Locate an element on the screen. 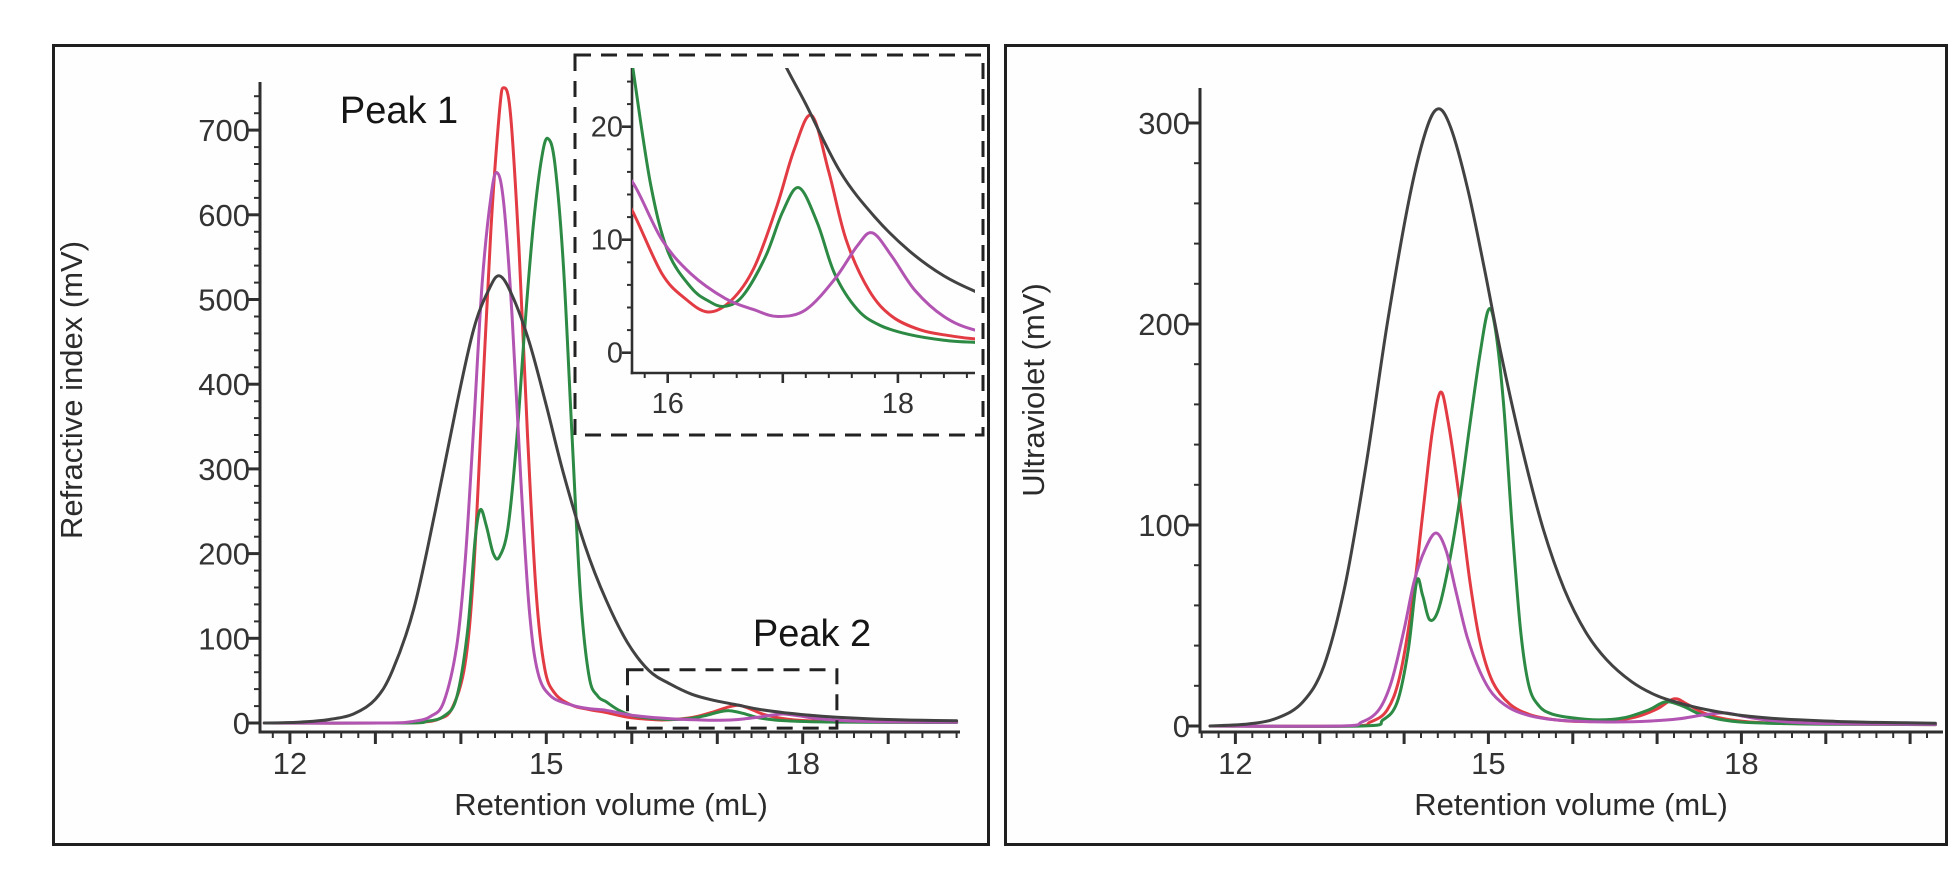  inset-frame is located at coordinates (779, 245).